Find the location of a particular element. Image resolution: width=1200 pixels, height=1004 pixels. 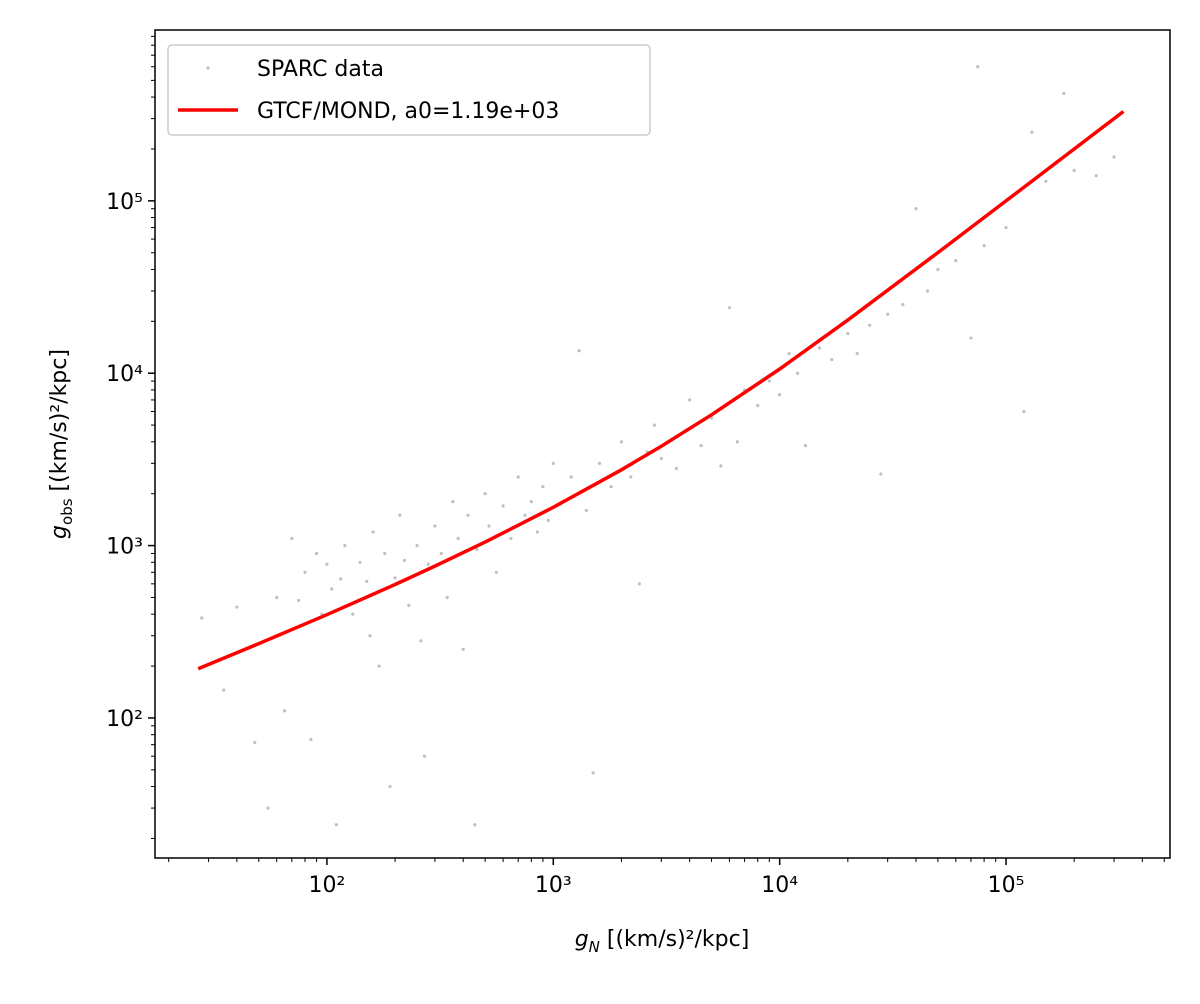

x-label-sub: N is located at coordinates (594, 947).